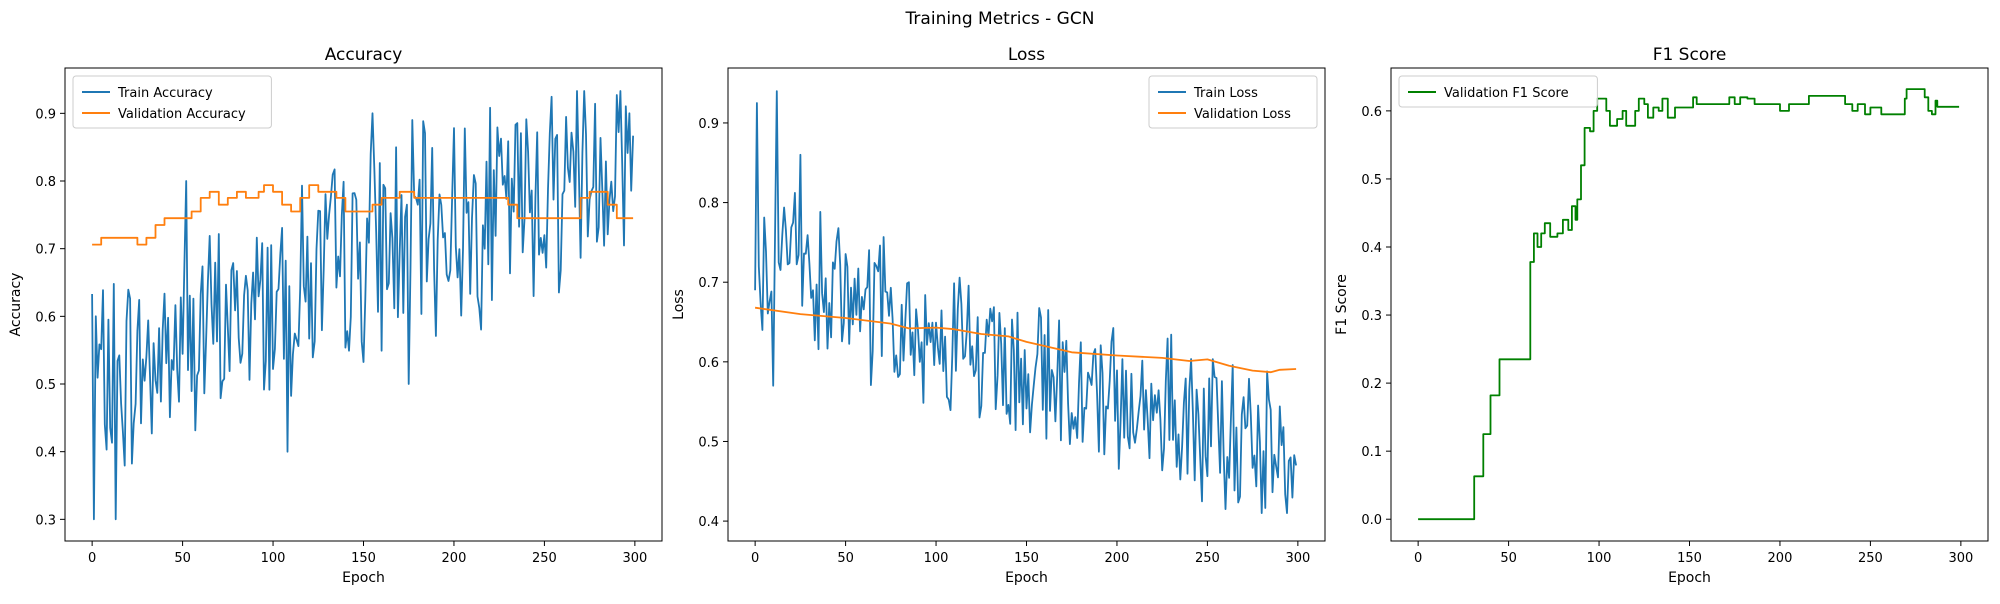 This screenshot has height=604, width=2000. Describe the element at coordinates (1225, 93) in the screenshot. I see `legend-label: Train Loss` at that location.